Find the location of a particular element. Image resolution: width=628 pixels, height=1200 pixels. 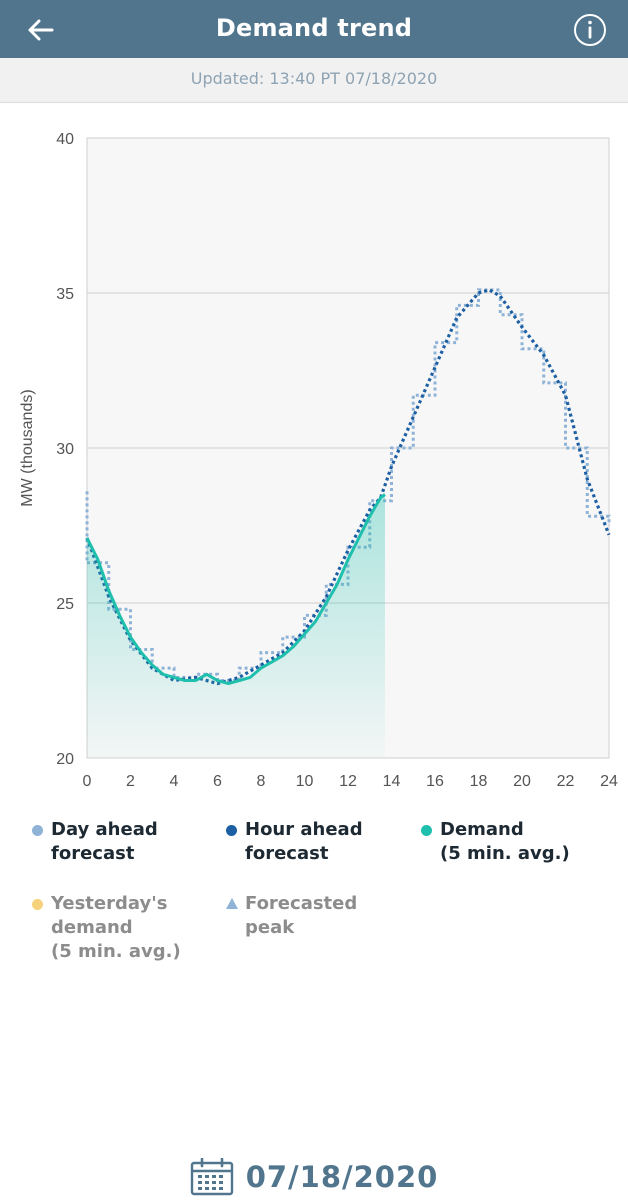

updated-timestamp: Updated: 13:40 PT 07/18/2020 is located at coordinates (314, 78).